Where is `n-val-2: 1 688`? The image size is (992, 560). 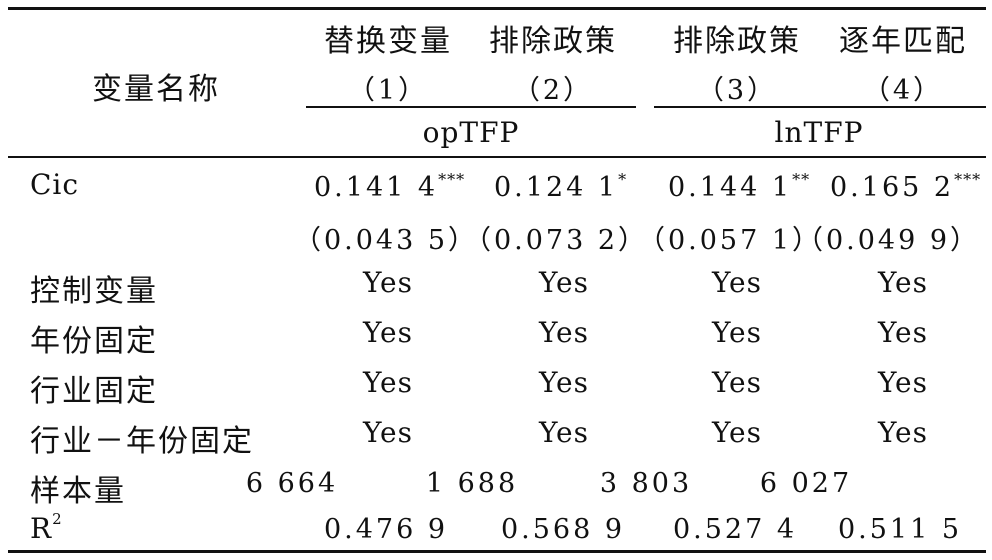 n-val-2: 1 688 is located at coordinates (472, 483).